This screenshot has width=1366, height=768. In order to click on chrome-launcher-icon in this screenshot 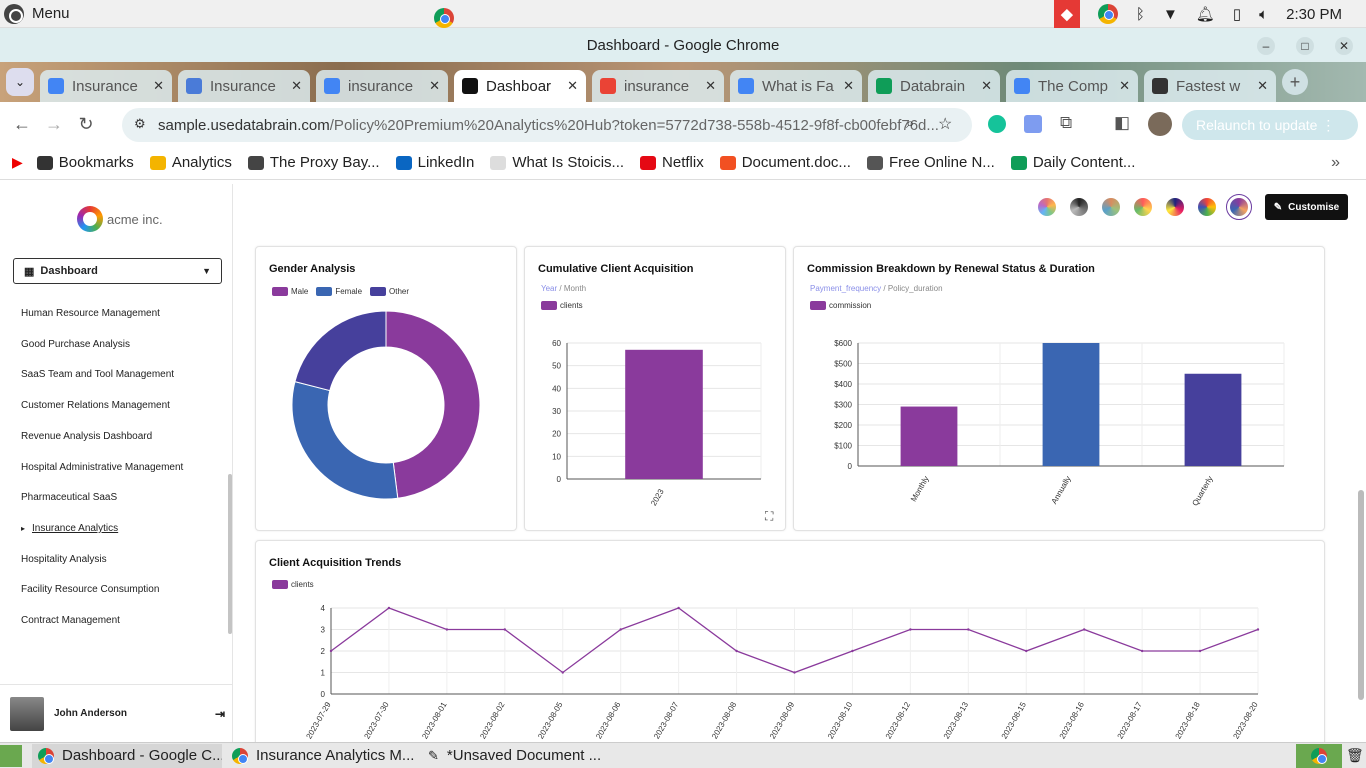, I will do `click(443, 17)`.